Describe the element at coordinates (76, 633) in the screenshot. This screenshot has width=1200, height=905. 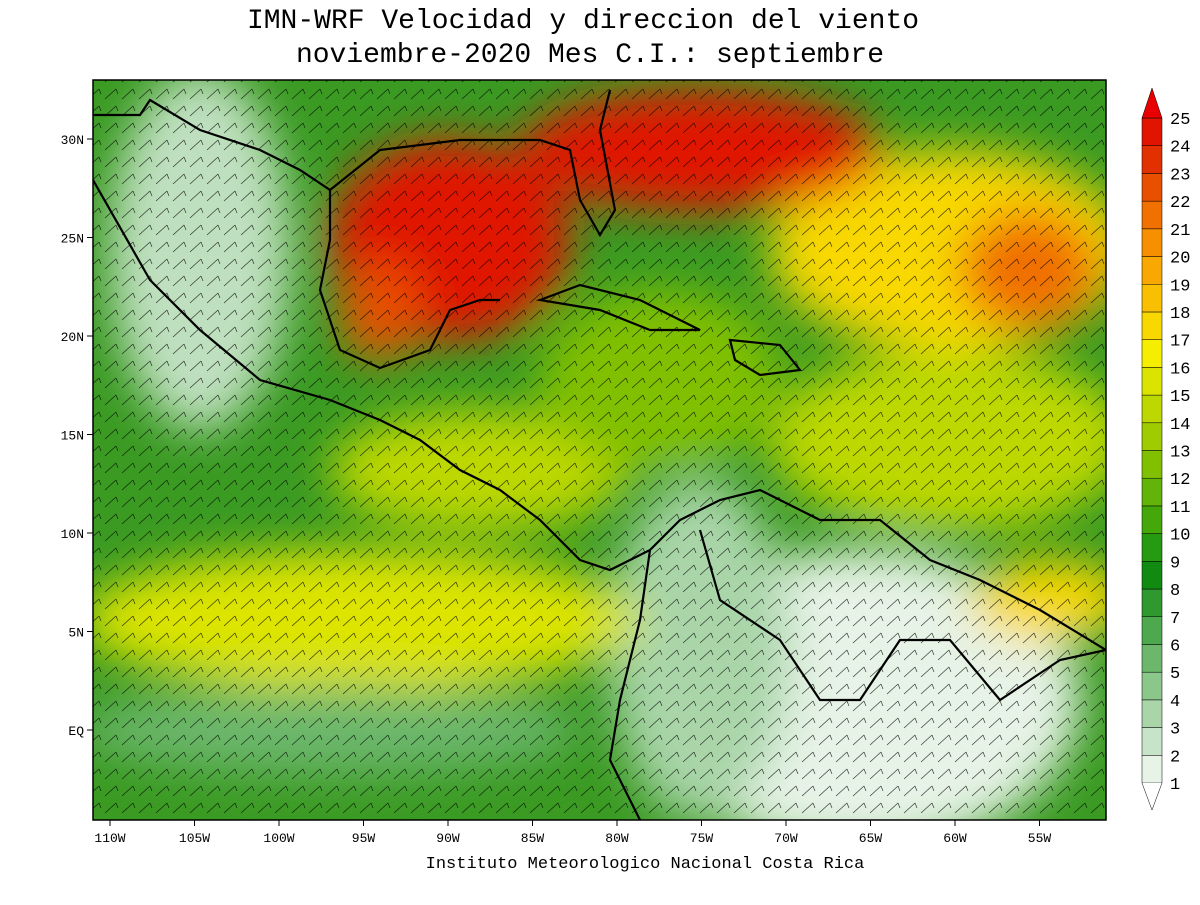
I see `lat-tick-label: 5N` at that location.